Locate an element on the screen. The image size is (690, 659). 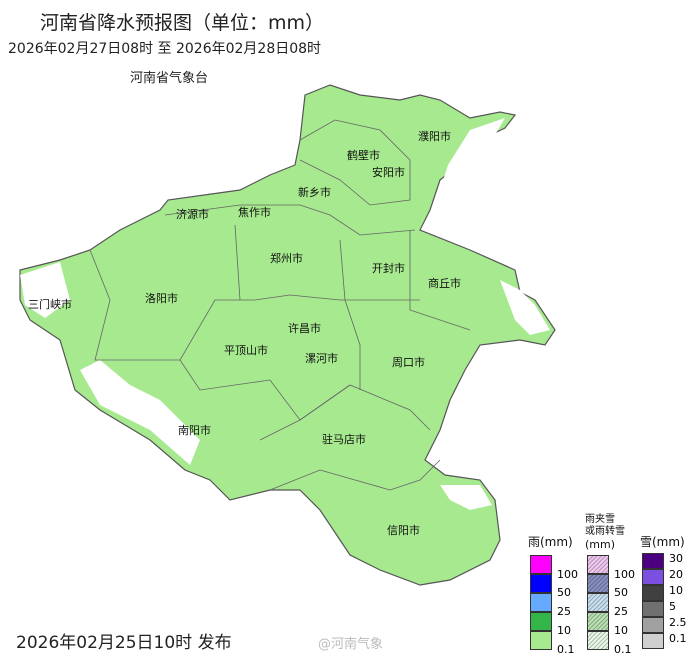
snow-legend-label: 5 is located at coordinates (672, 606).